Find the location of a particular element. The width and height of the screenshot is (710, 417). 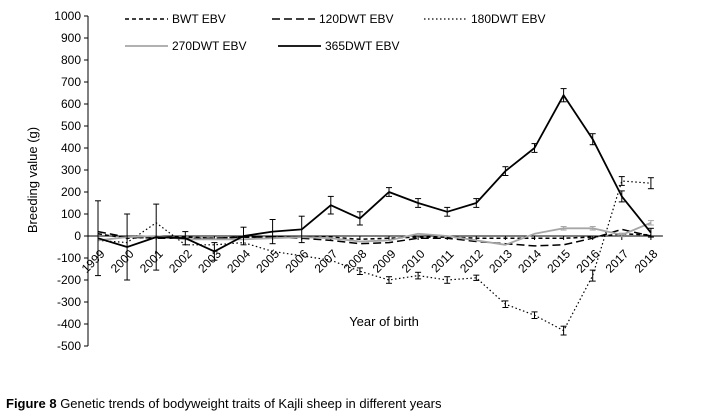

series-270dwt-ebv is located at coordinates (375, 233).